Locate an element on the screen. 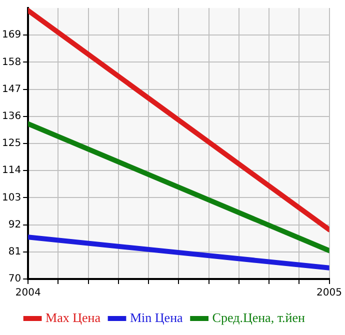 This screenshot has width=345, height=335. legend-label: Max Цена is located at coordinates (73, 317).